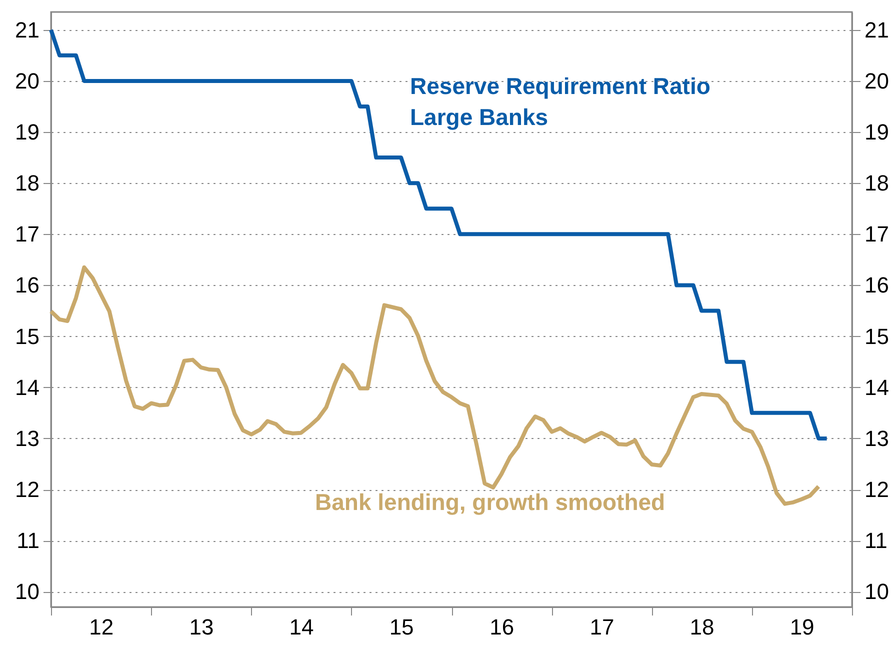  What do you see at coordinates (876, 81) in the screenshot?
I see `y2-tick-label: 20` at bounding box center [876, 81].